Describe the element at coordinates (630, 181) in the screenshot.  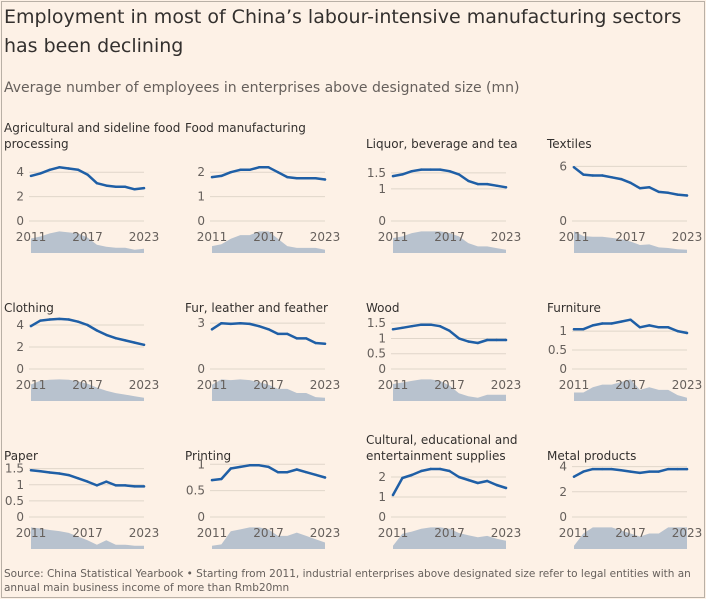
I see `panel-4-series-line` at that location.